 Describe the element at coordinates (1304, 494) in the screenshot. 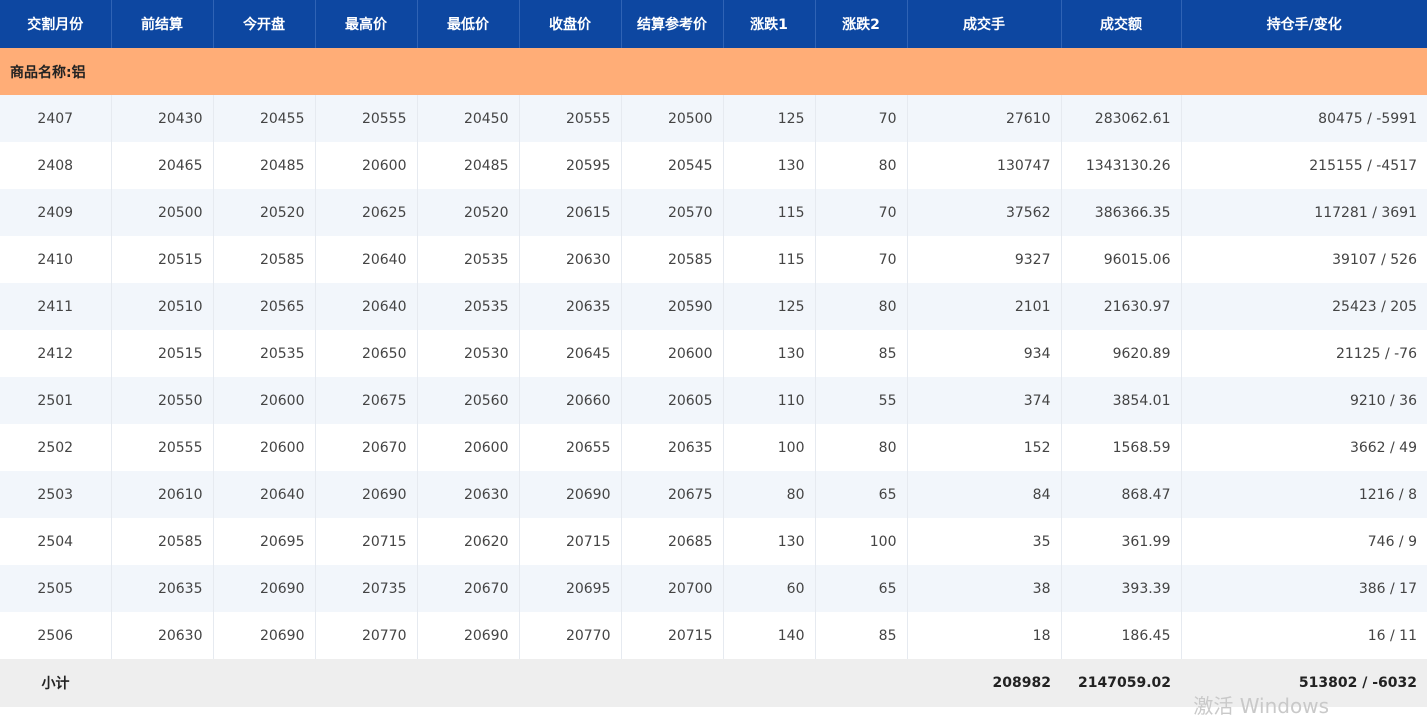

I see `cell-open-interest: 1216 / 8` at that location.